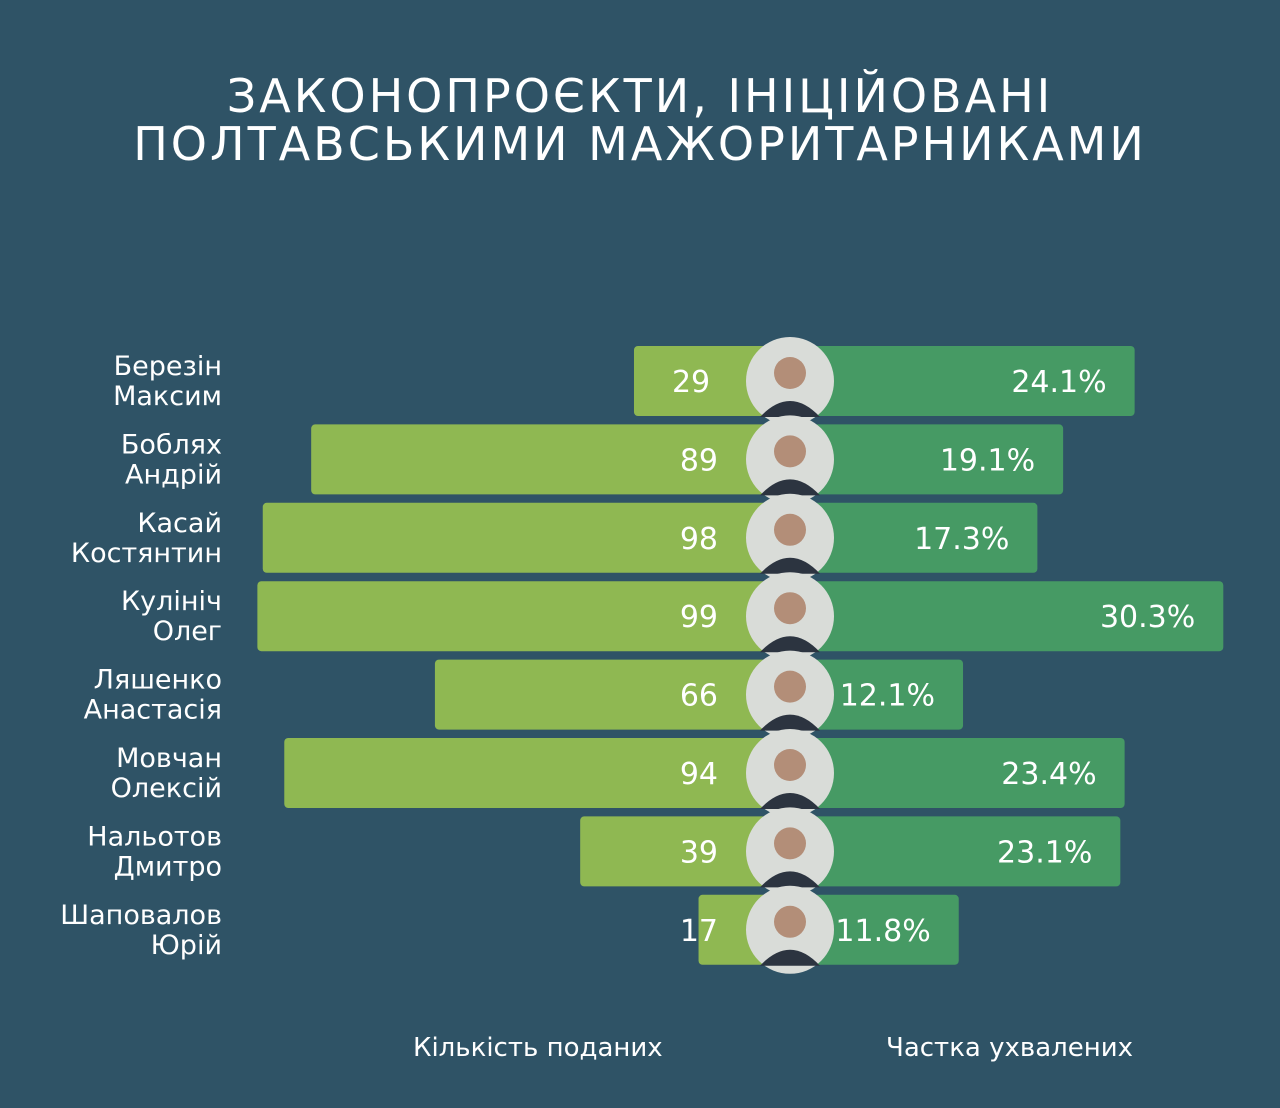 This screenshot has width=1280, height=1108. I want to click on count-value-label: 99, so click(699, 617).